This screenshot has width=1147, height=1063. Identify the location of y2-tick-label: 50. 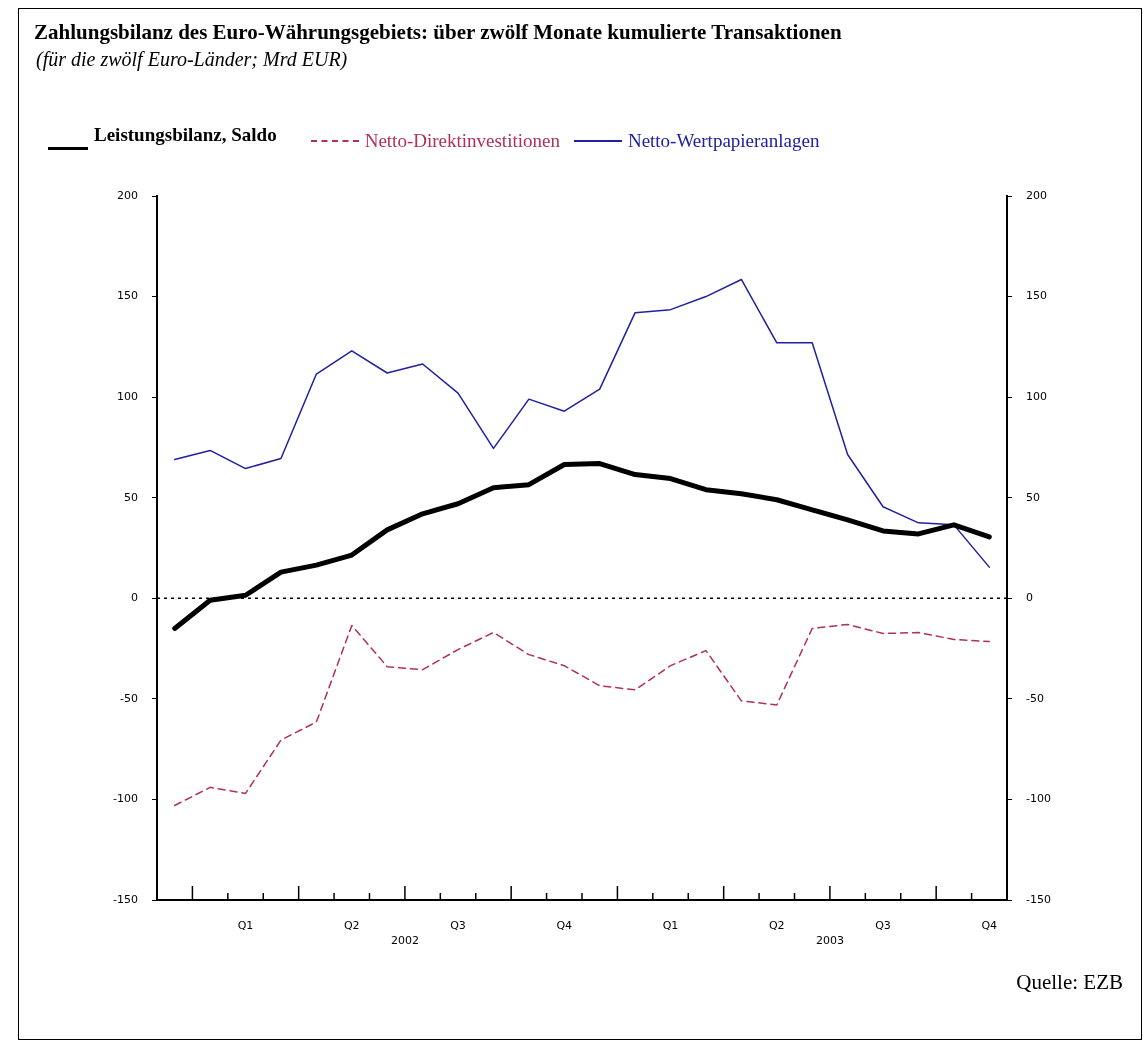
(1033, 497).